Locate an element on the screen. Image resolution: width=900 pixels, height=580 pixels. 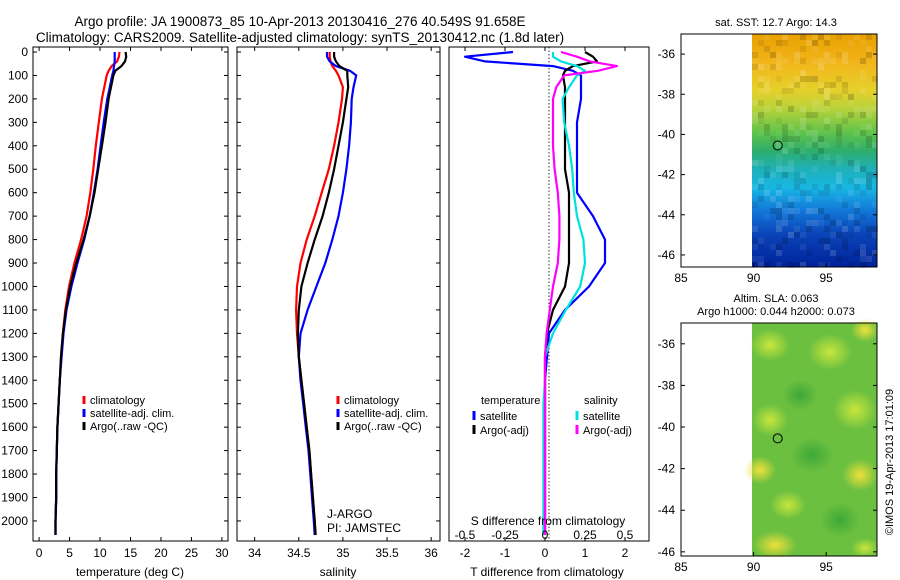
temperature-xtick-label: 5 is located at coordinates (69, 553).